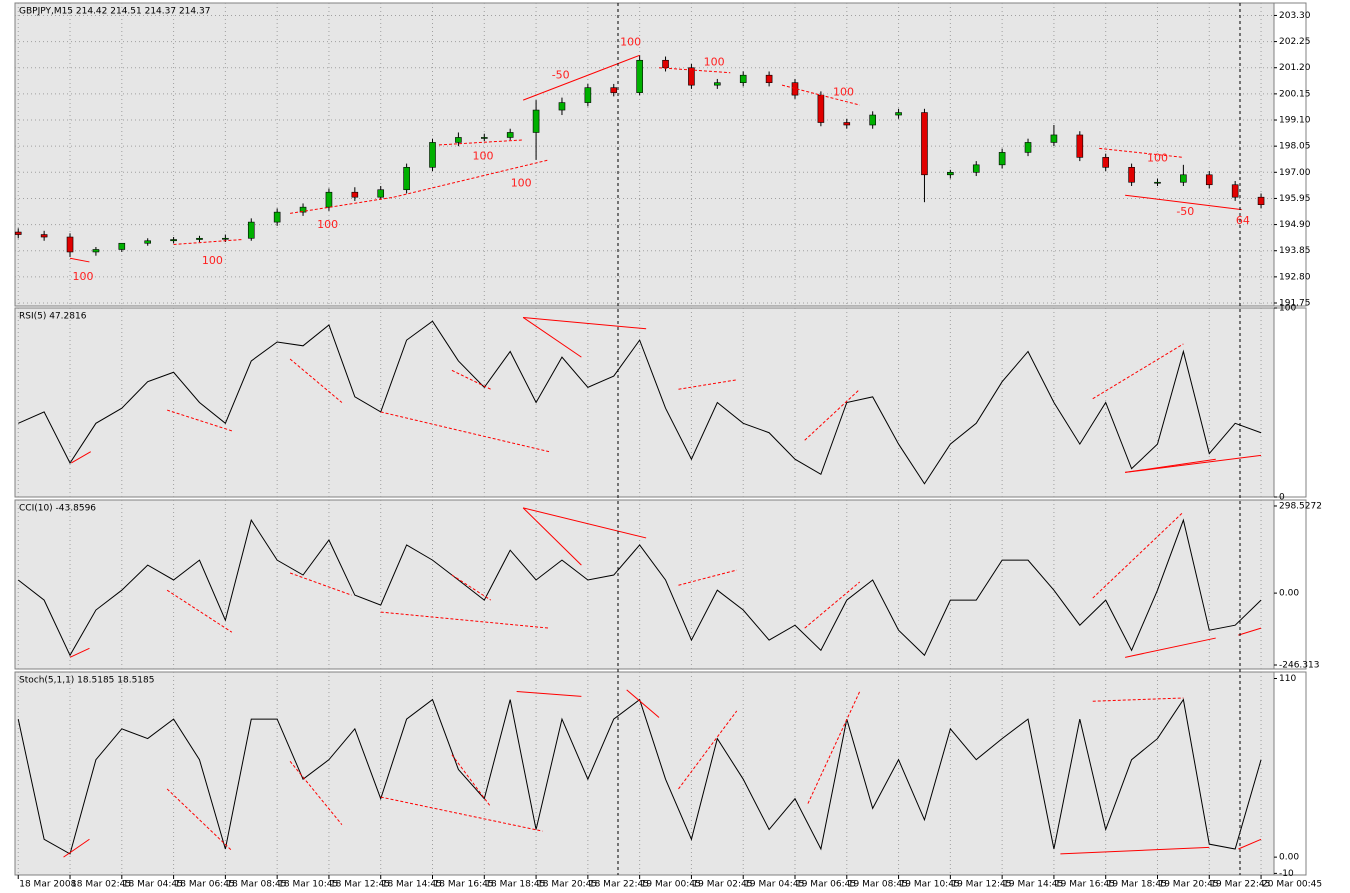 This screenshot has width=1350, height=893. Describe the element at coordinates (1295, 225) in the screenshot. I see `y-tick-label: 194.90` at that location.